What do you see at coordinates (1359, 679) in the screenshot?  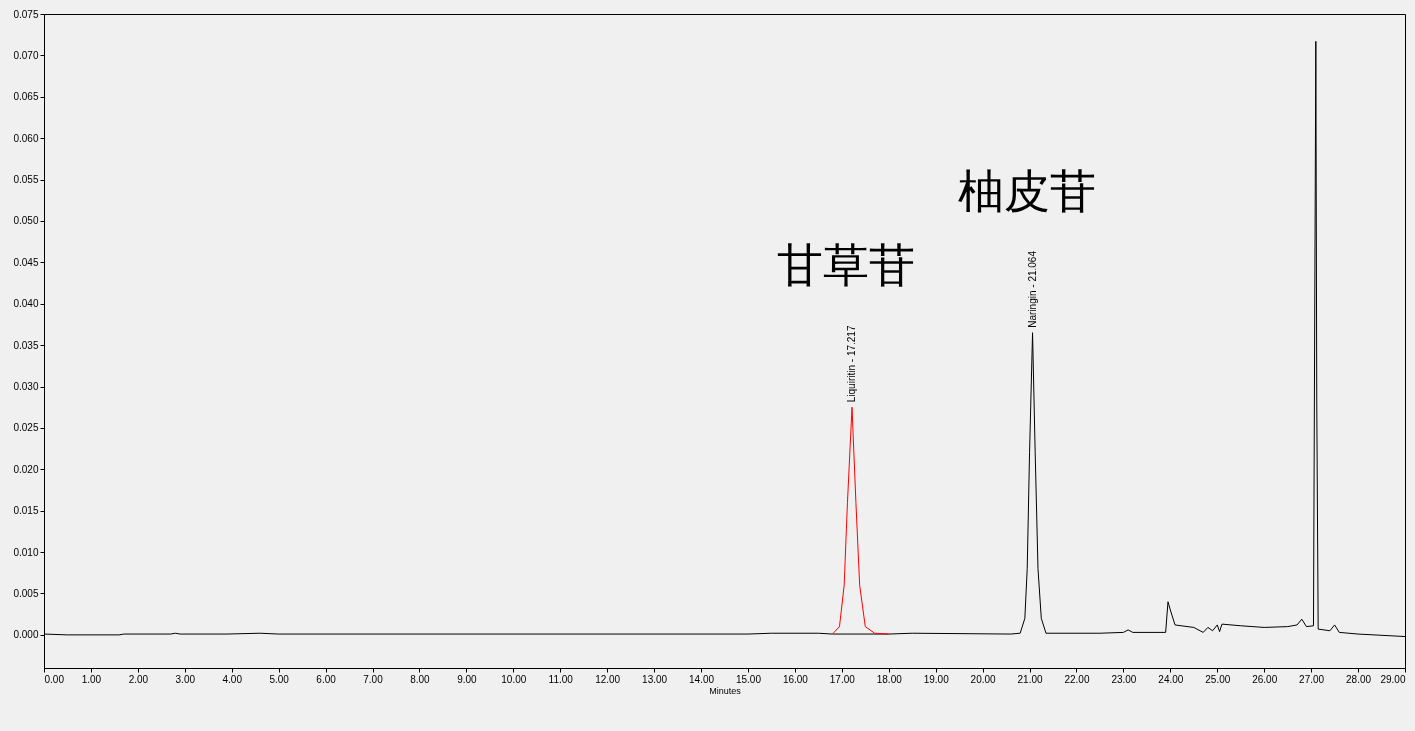 I see `x-tick-label: 28.00` at bounding box center [1359, 679].